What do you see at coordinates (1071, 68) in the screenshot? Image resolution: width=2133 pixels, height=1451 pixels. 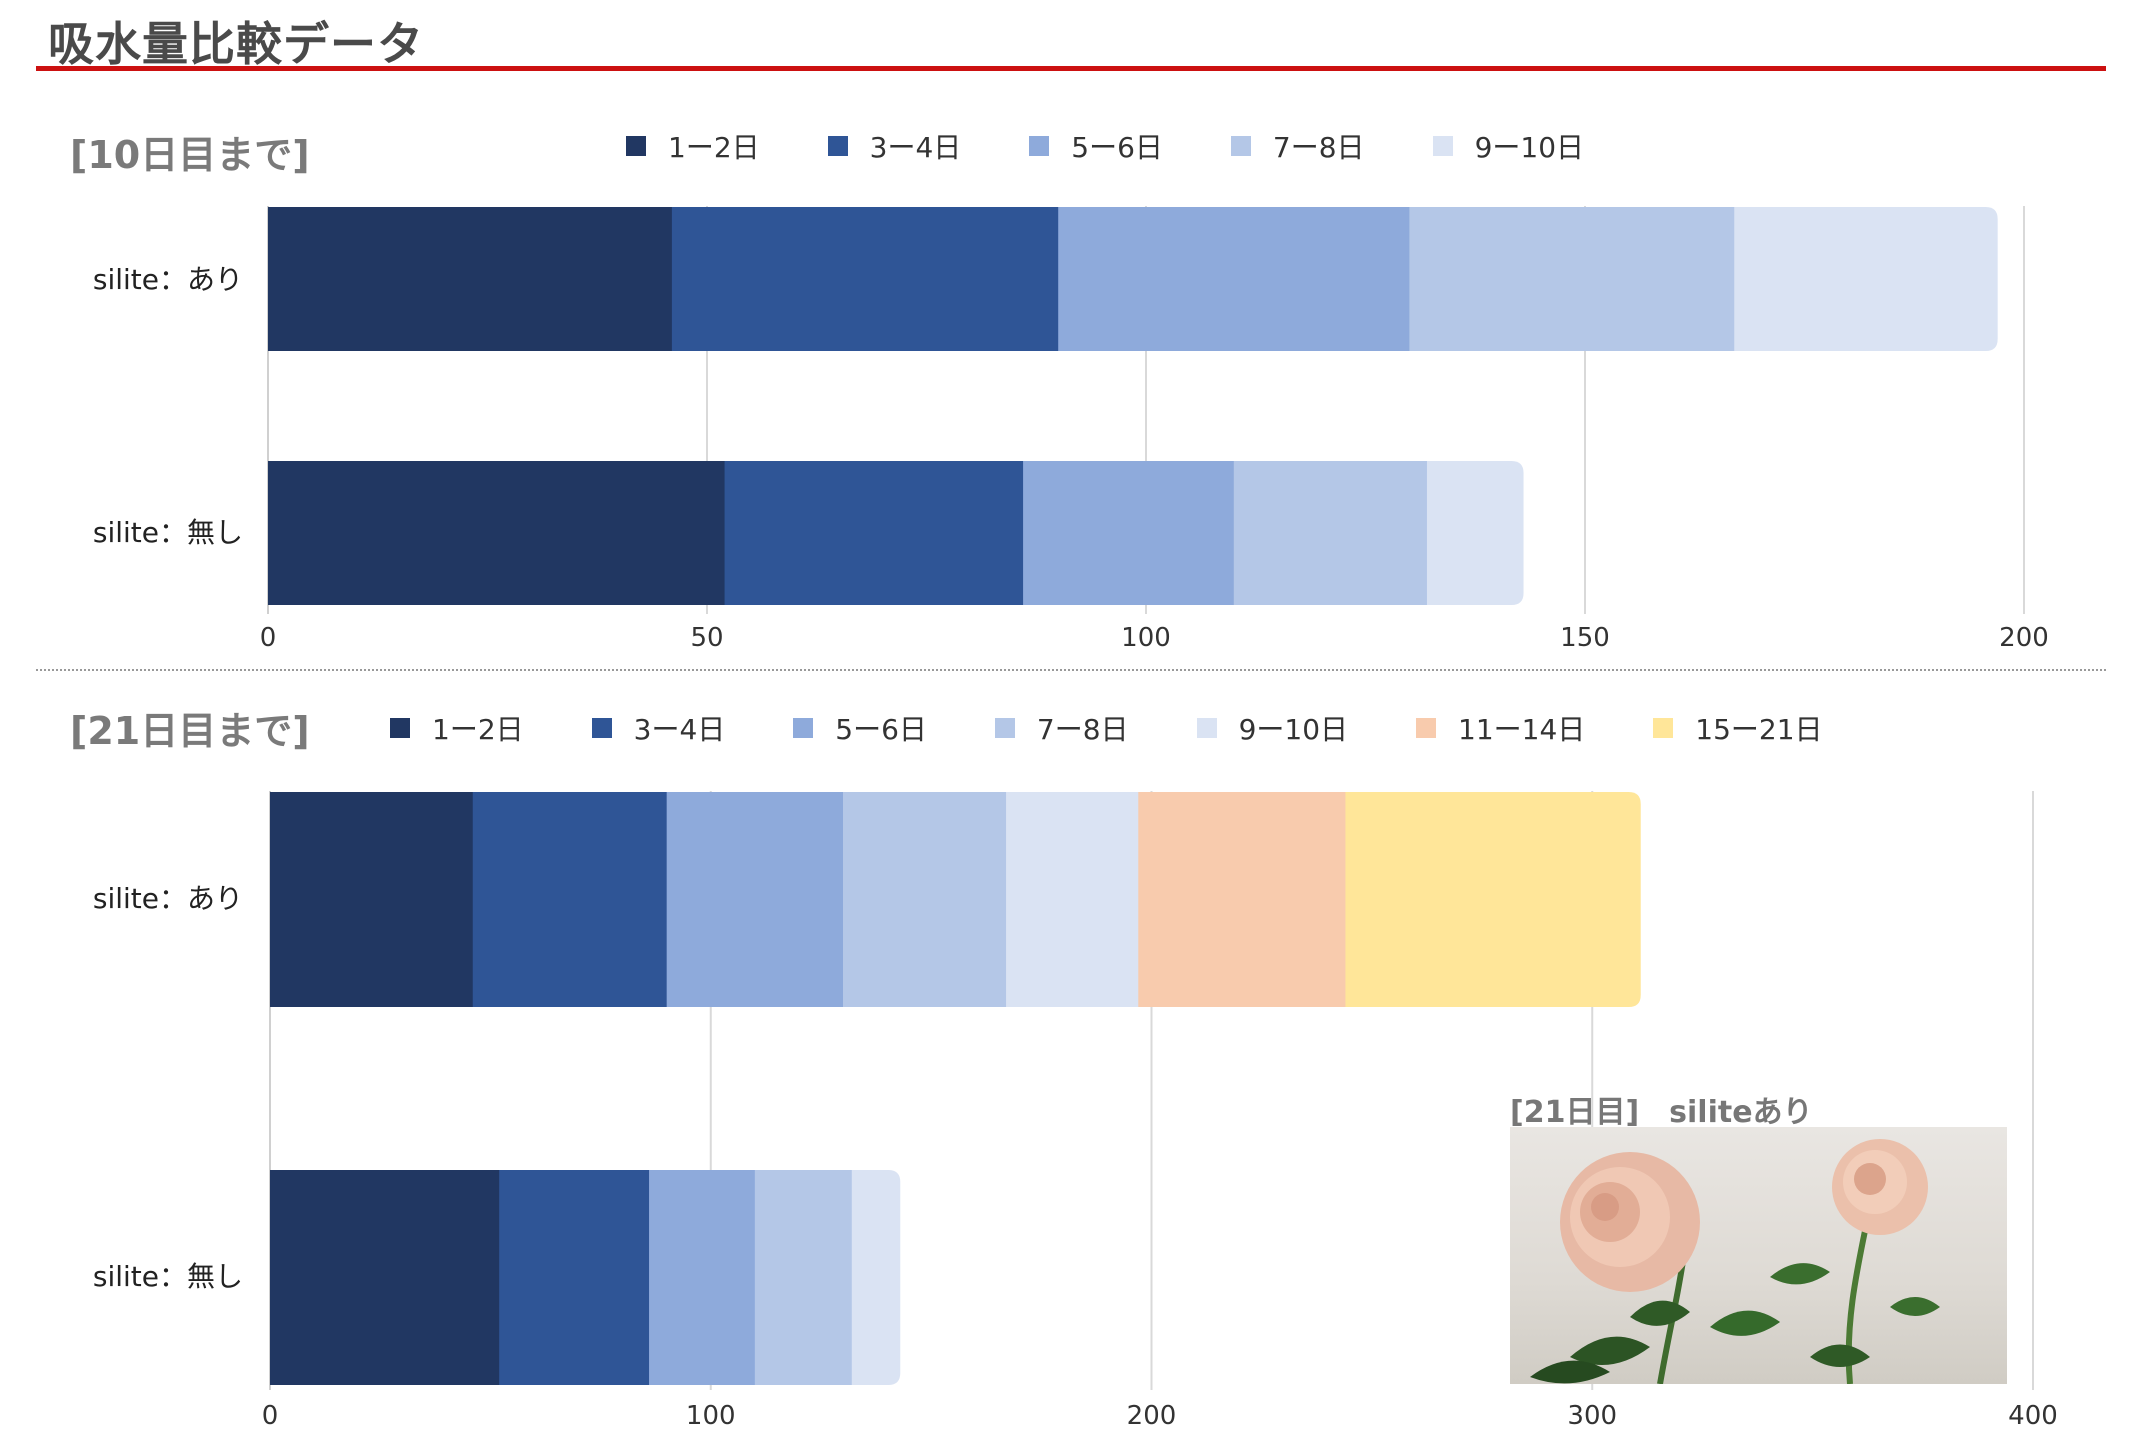 I see `title-rule` at bounding box center [1071, 68].